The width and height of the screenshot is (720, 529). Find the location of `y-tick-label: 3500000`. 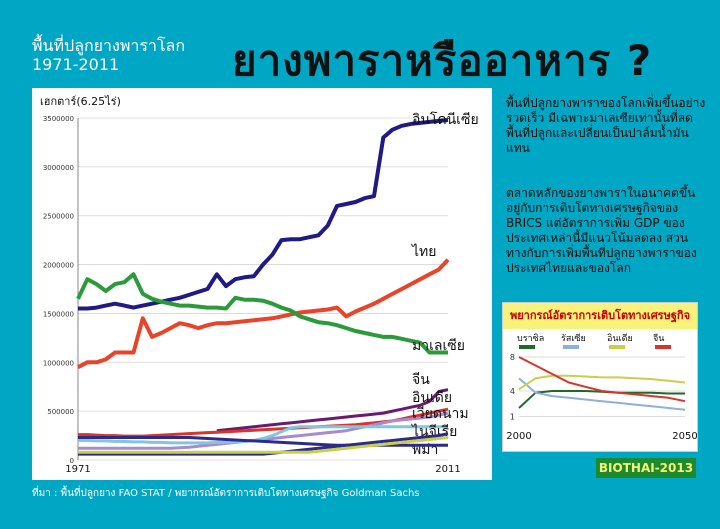

y-tick-label: 3500000 is located at coordinates (58, 119).